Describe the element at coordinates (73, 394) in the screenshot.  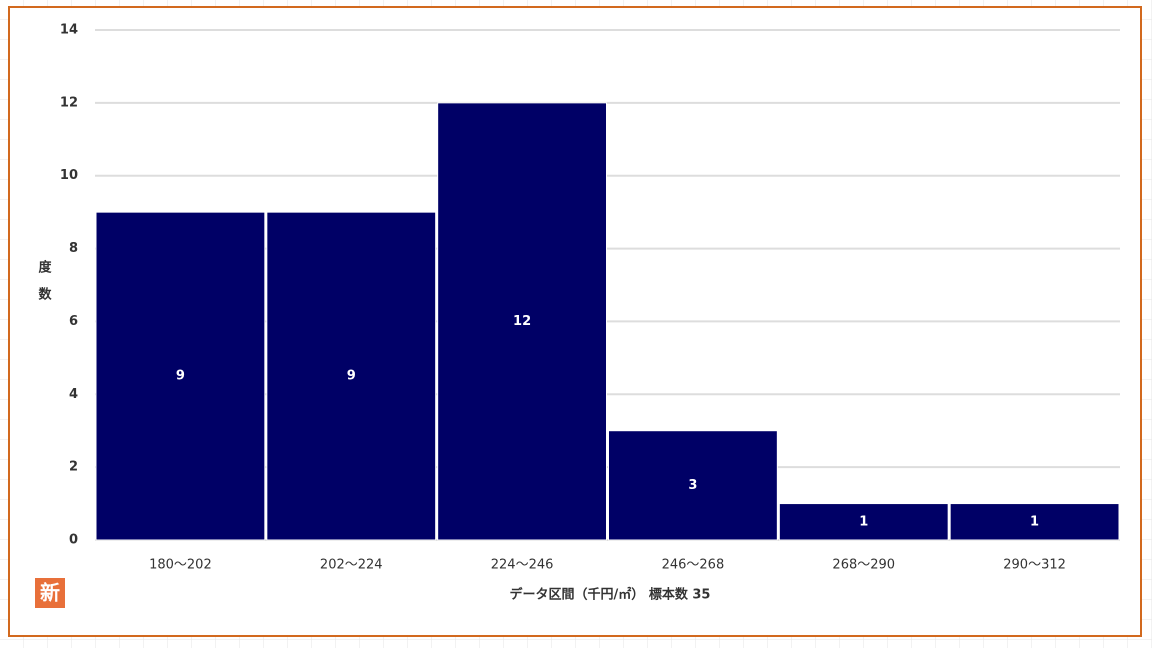
I see `y-tick-label: 4` at that location.